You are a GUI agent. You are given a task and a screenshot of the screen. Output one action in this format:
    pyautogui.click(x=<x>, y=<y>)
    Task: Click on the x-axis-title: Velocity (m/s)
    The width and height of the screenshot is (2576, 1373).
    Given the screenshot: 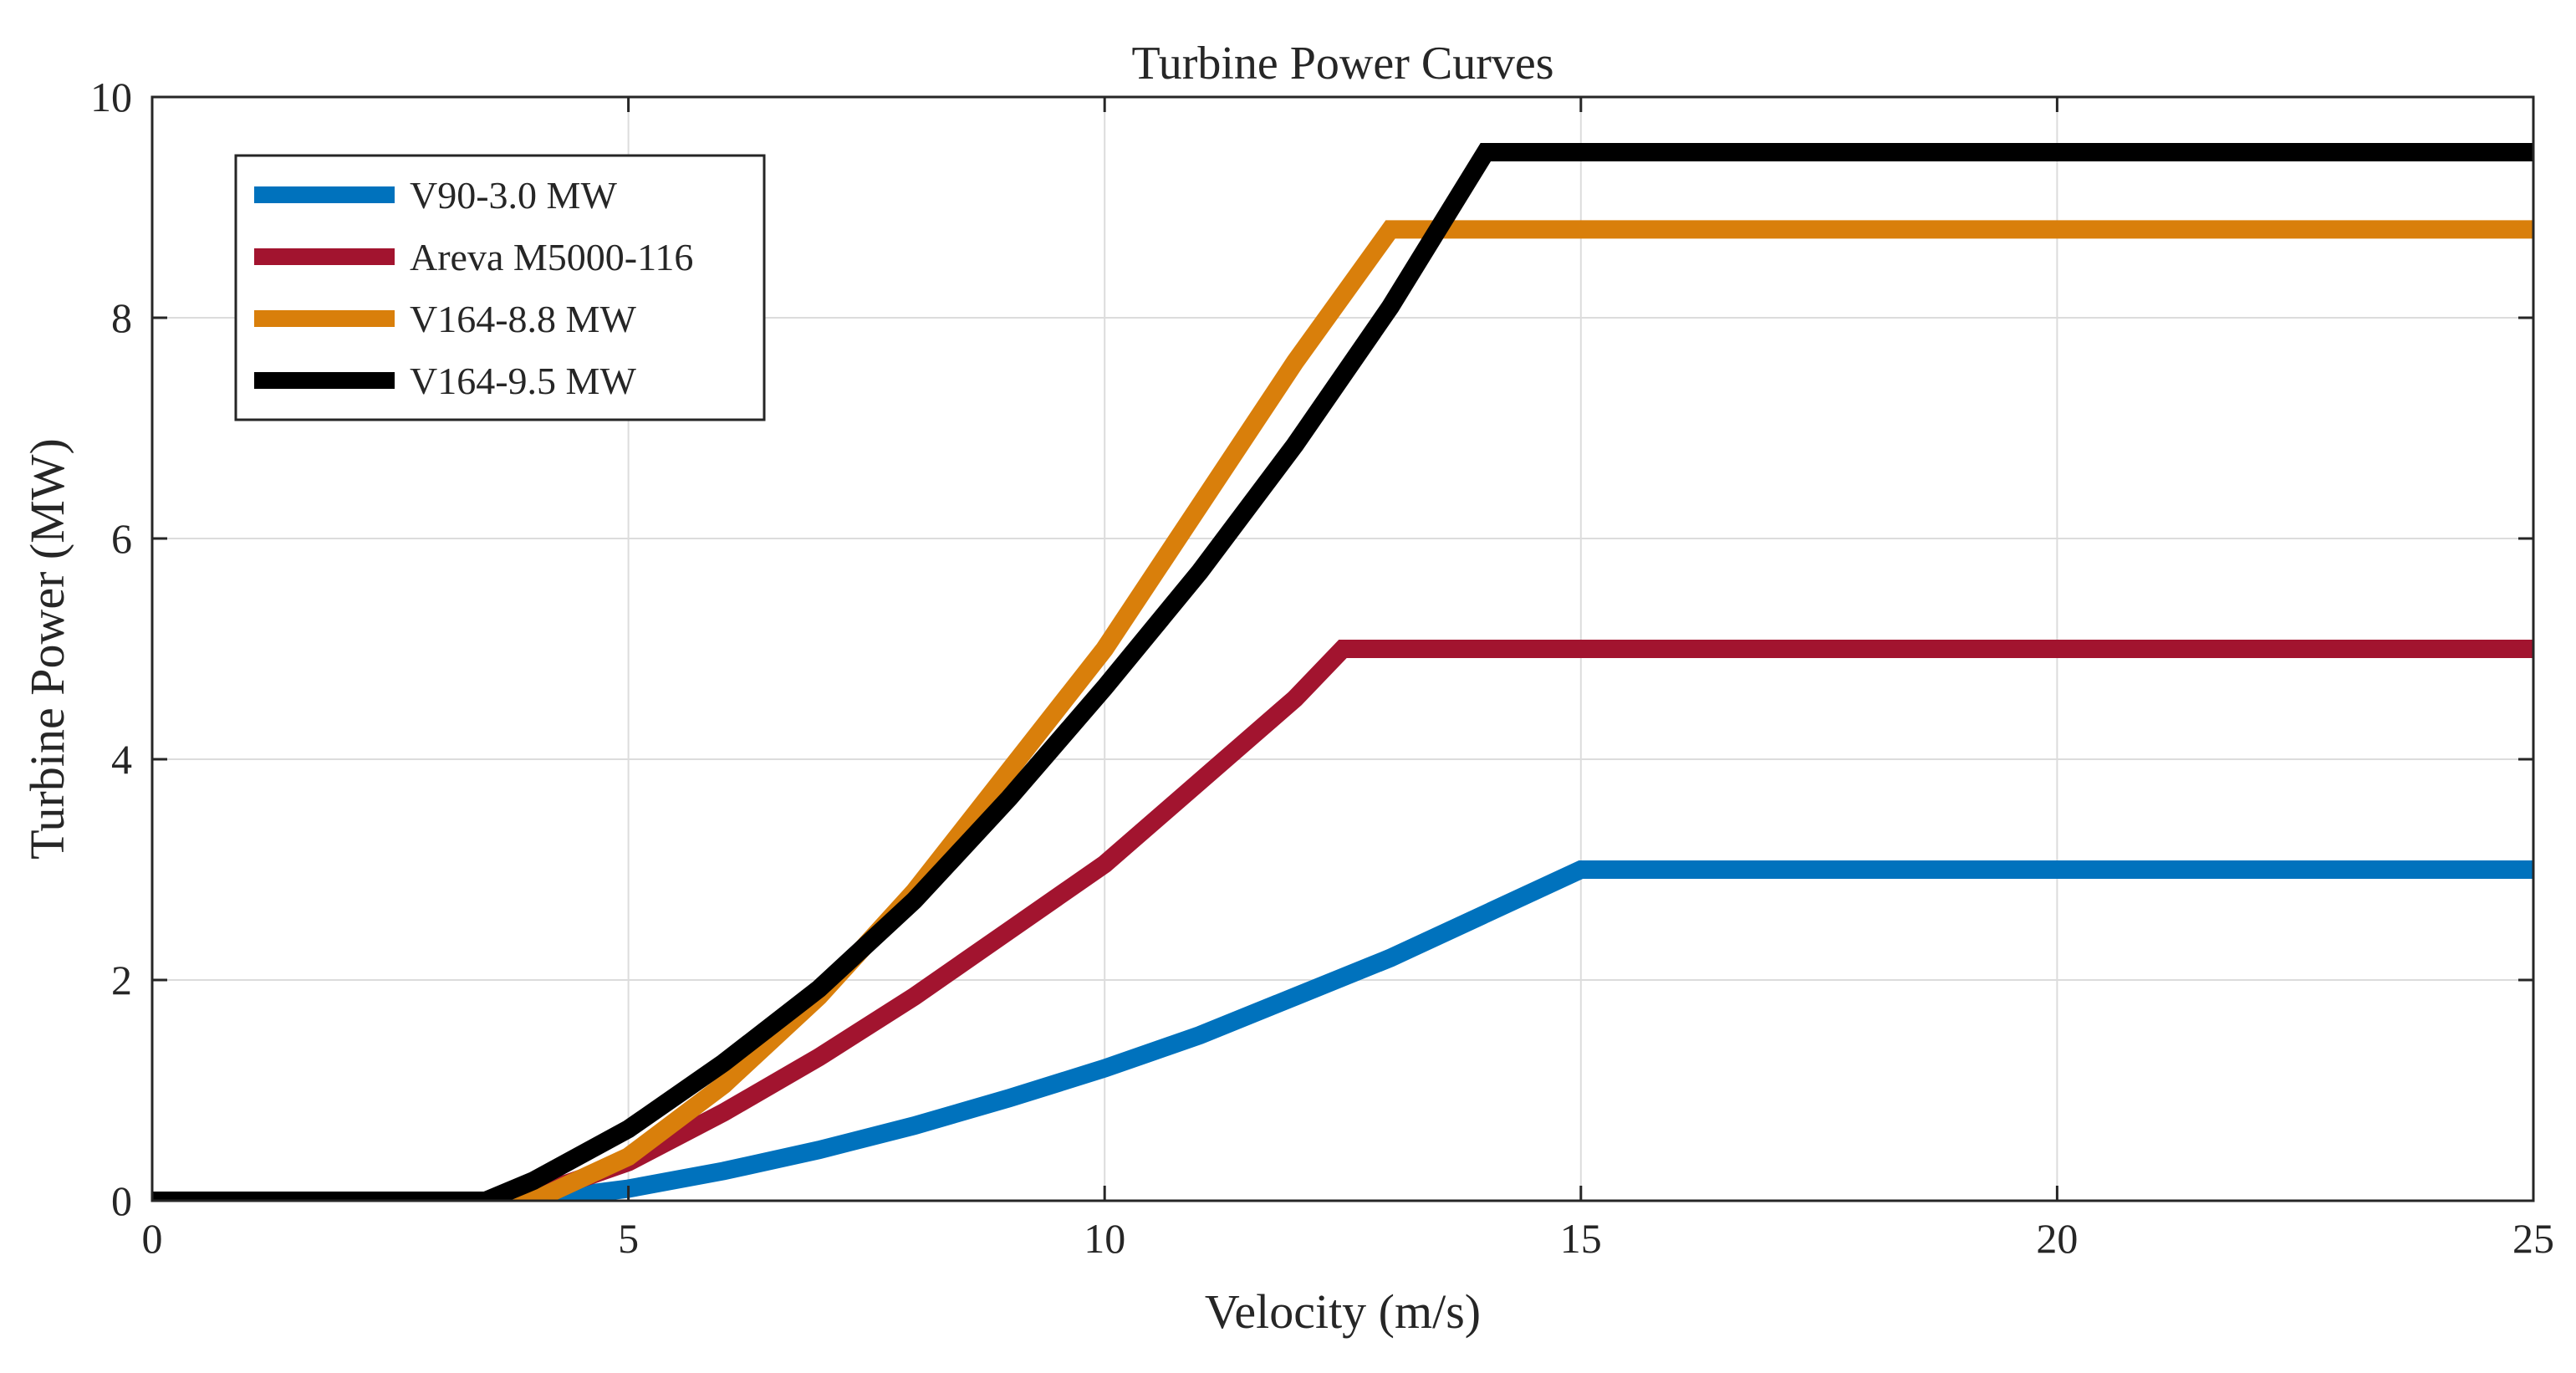 What is the action you would take?
    pyautogui.click(x=1343, y=1311)
    